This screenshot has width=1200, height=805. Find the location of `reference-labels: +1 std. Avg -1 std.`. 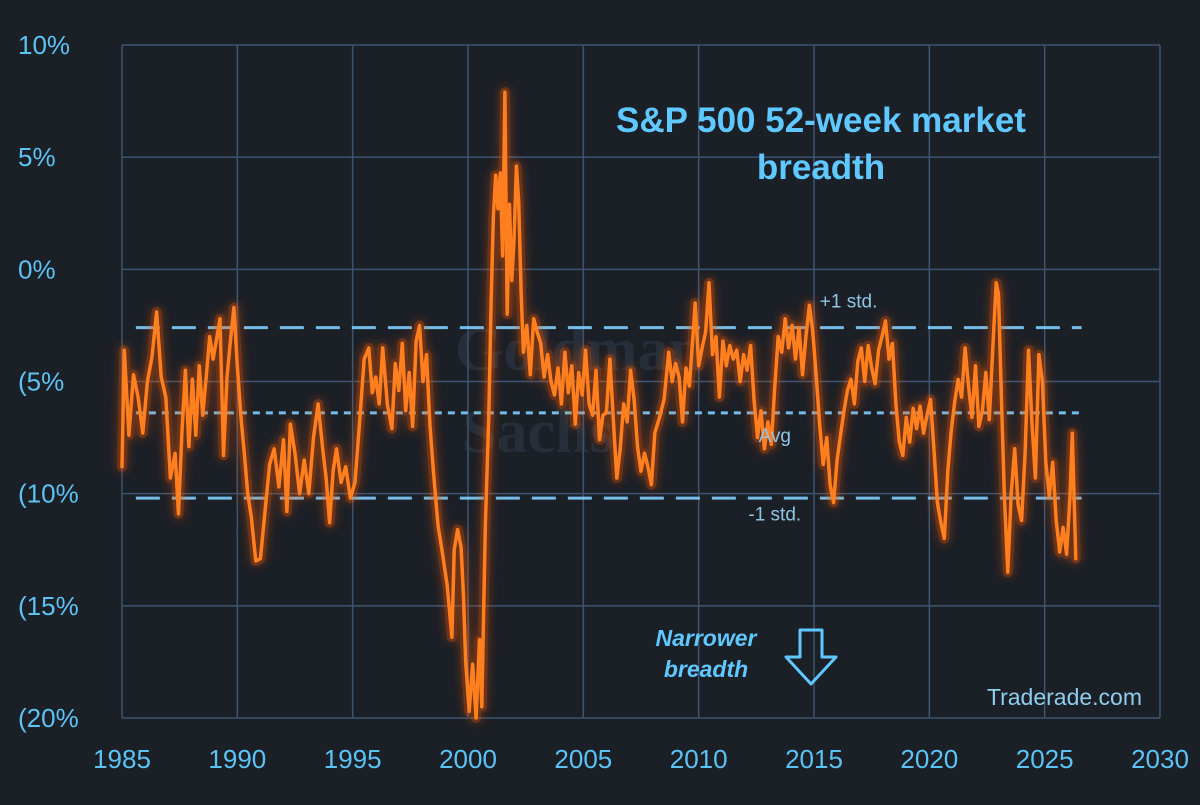

reference-labels: +1 std. Avg -1 std. is located at coordinates (812, 408).